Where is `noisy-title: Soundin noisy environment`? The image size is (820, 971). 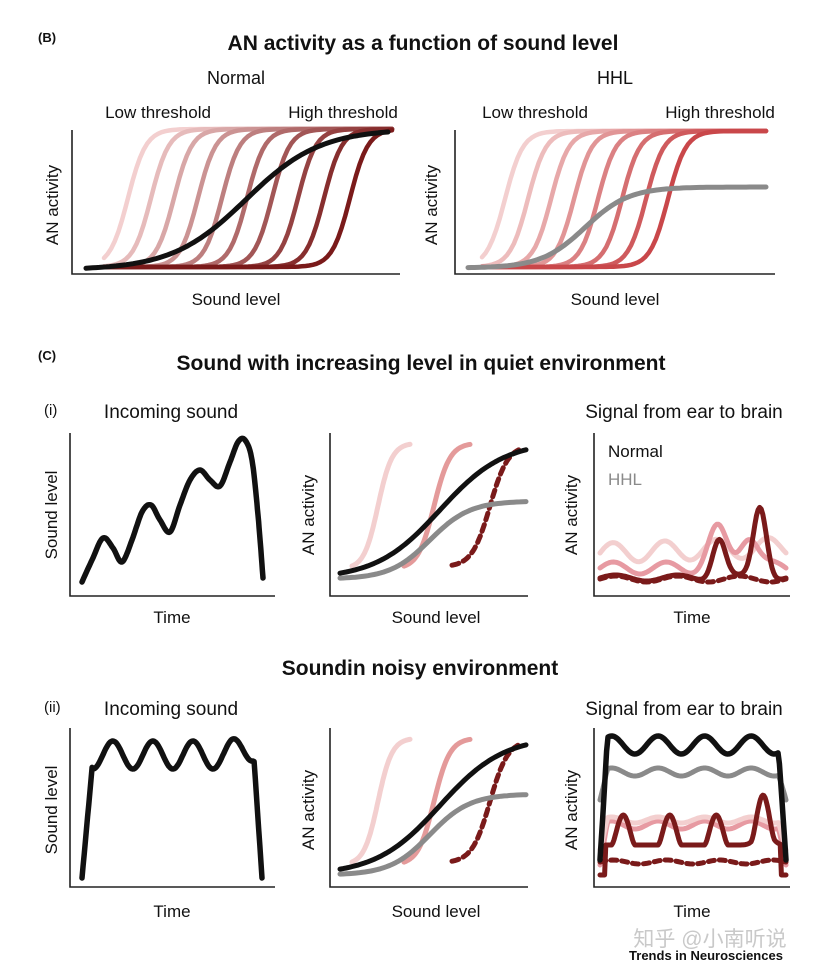 noisy-title: Soundin noisy environment is located at coordinates (420, 668).